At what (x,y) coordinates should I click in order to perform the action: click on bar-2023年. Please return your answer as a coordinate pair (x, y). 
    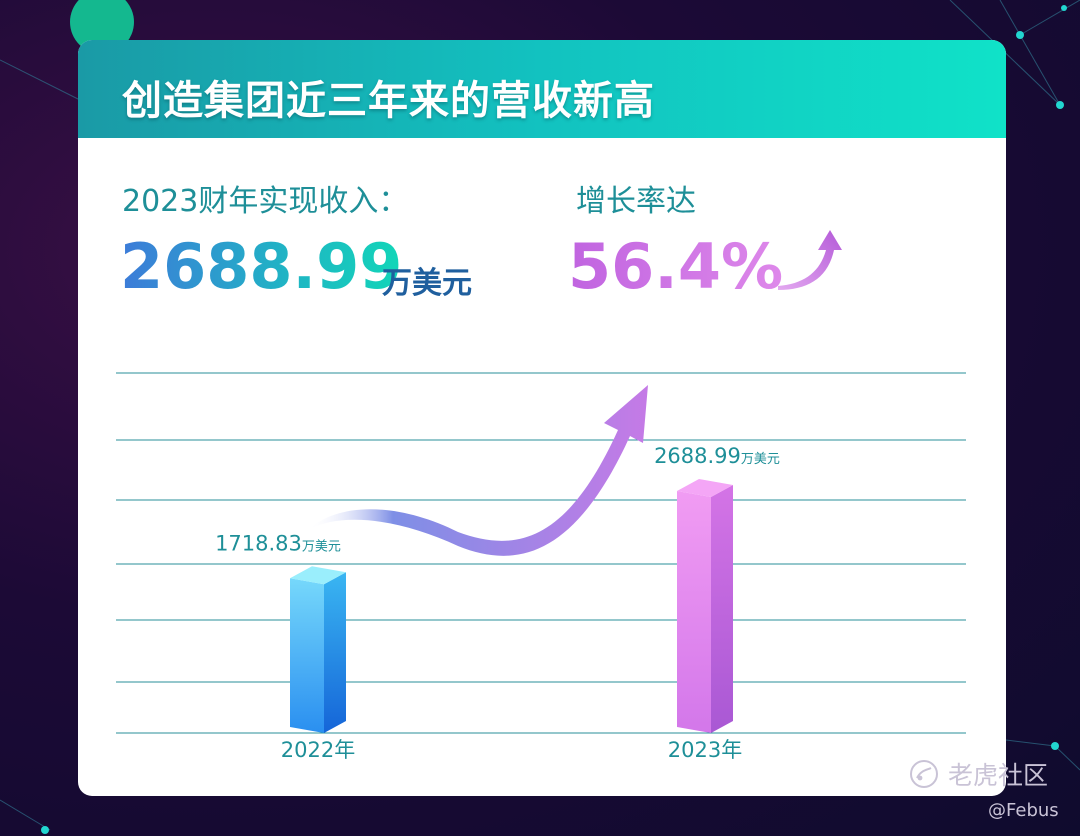
    Looking at the image, I should click on (705, 605).